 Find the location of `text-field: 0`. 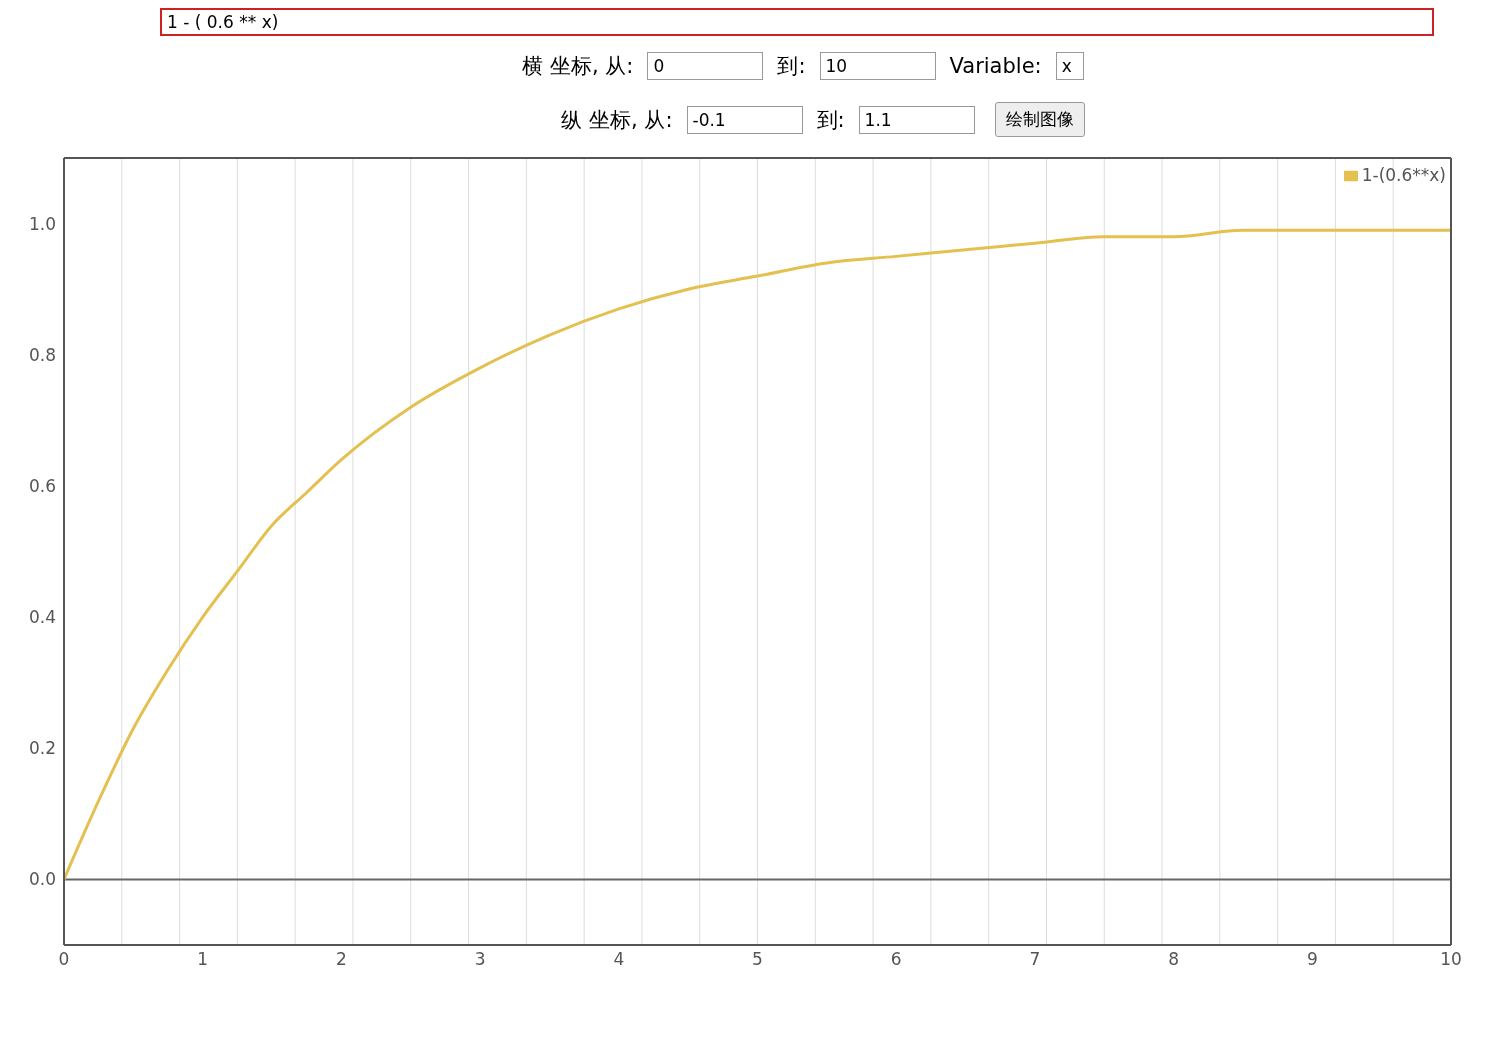

text-field: 0 is located at coordinates (705, 66).